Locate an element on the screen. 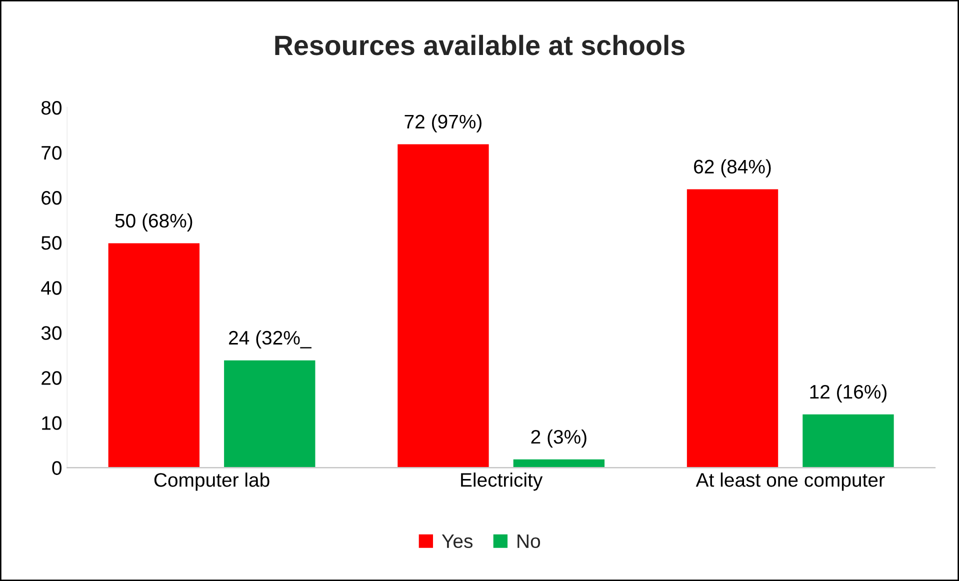 This screenshot has width=959, height=581. chart-title: Resources available at schools is located at coordinates (479, 45).